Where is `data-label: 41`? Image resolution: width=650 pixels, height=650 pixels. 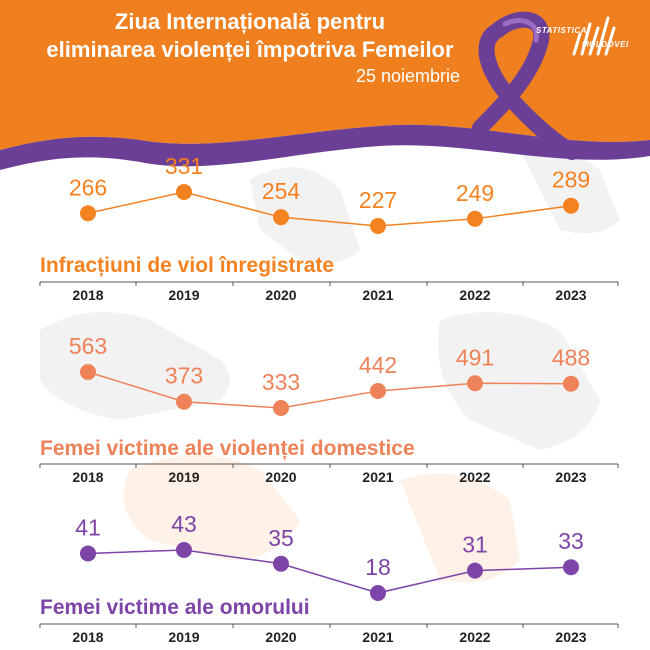
data-label: 41 is located at coordinates (88, 527).